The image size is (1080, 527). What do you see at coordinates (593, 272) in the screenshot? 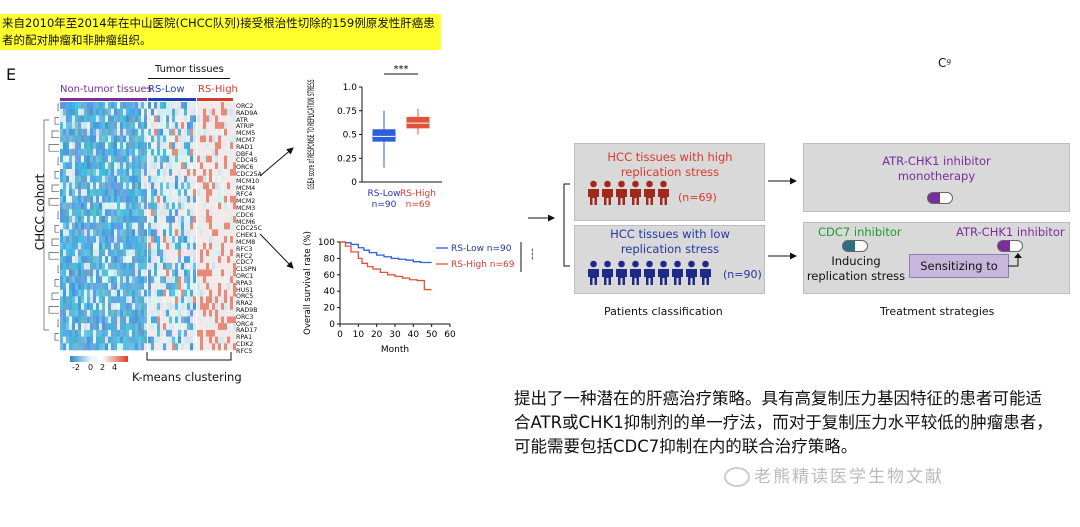
I see `person-icon` at bounding box center [593, 272].